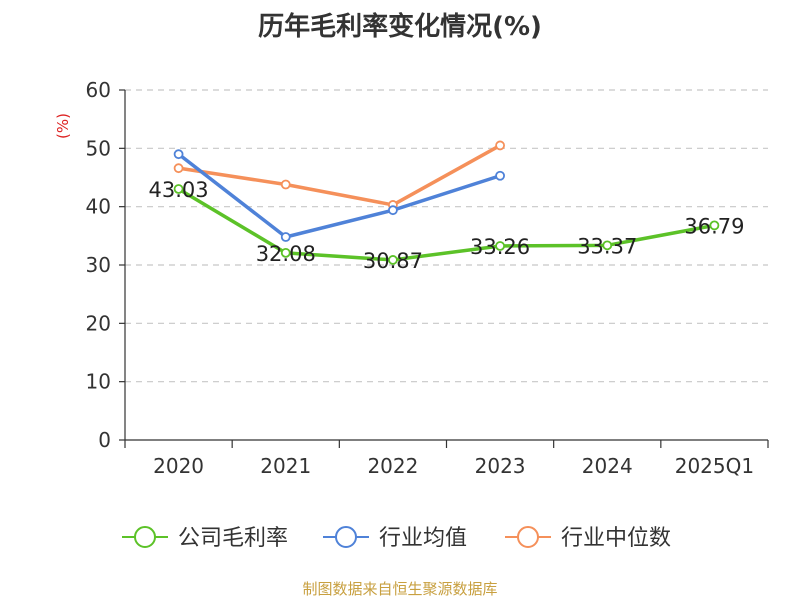  Describe the element at coordinates (392, 466) in the screenshot. I see `x-tick-label: 2022` at that location.